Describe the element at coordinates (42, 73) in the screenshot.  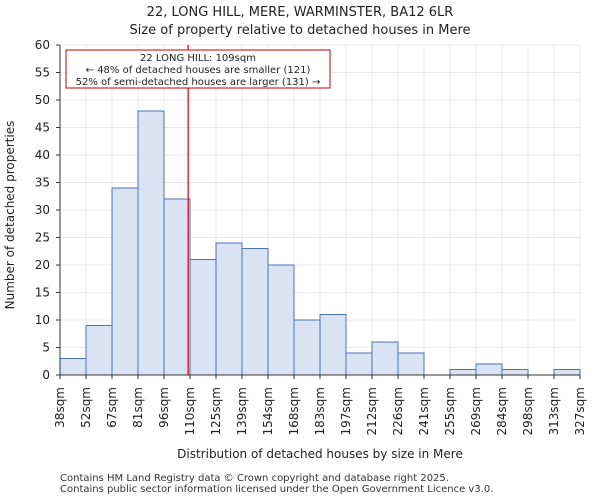
I see `y-tick-label: 55` at that location.